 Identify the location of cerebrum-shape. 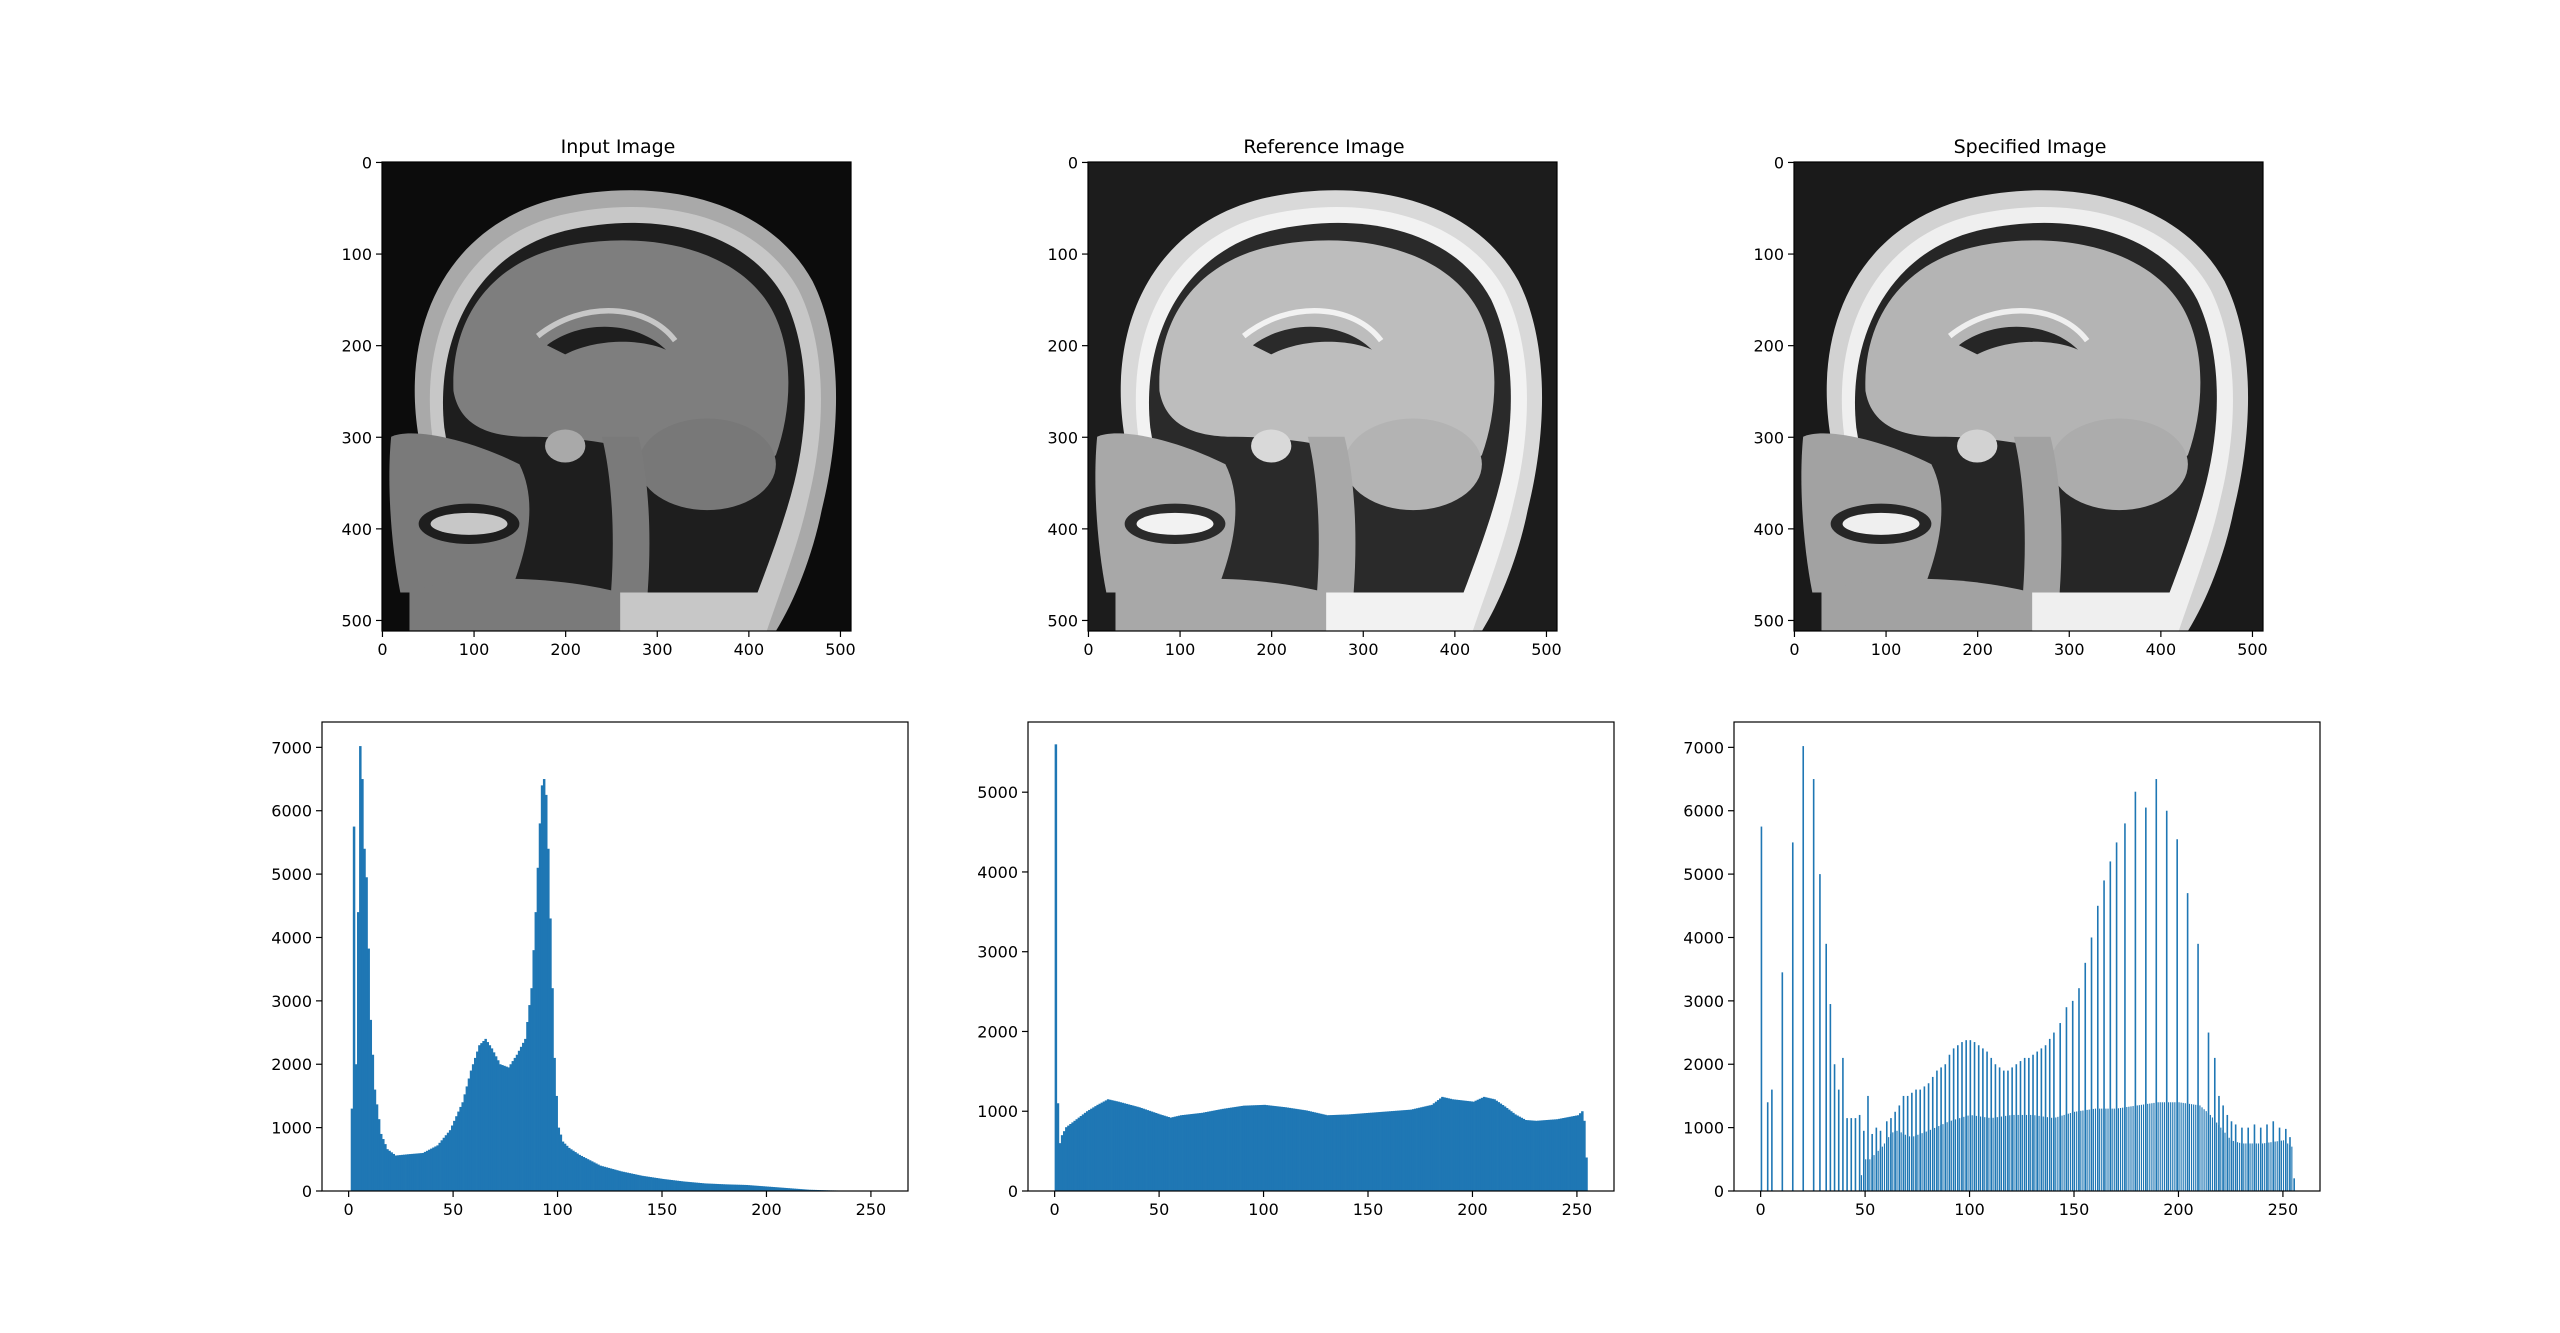
(621, 355).